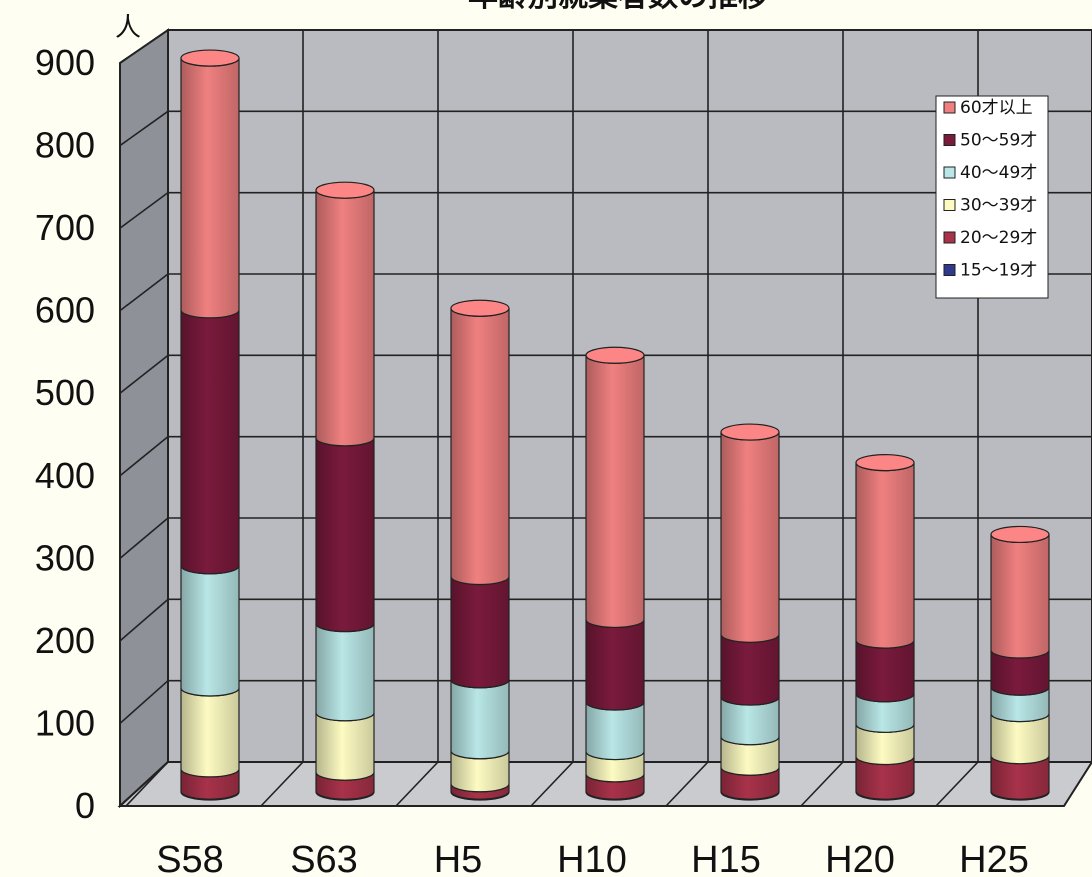 The height and width of the screenshot is (877, 1092). What do you see at coordinates (65, 145) in the screenshot?
I see `y-tick-label: 800` at bounding box center [65, 145].